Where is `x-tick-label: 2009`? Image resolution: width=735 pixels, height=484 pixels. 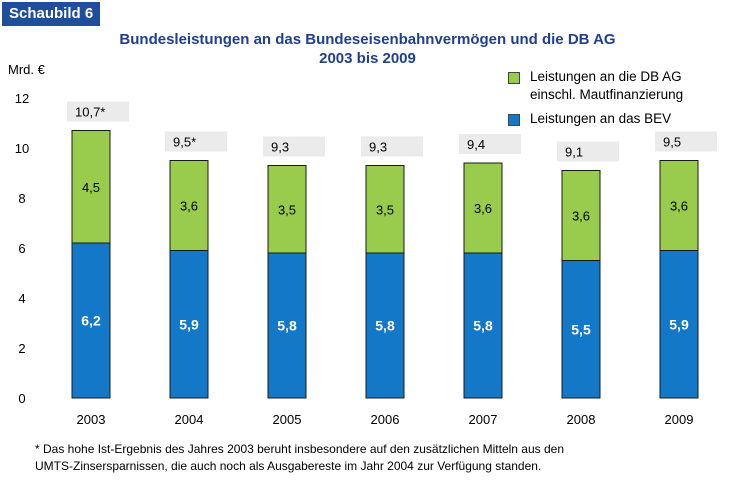
x-tick-label: 2009 is located at coordinates (679, 419).